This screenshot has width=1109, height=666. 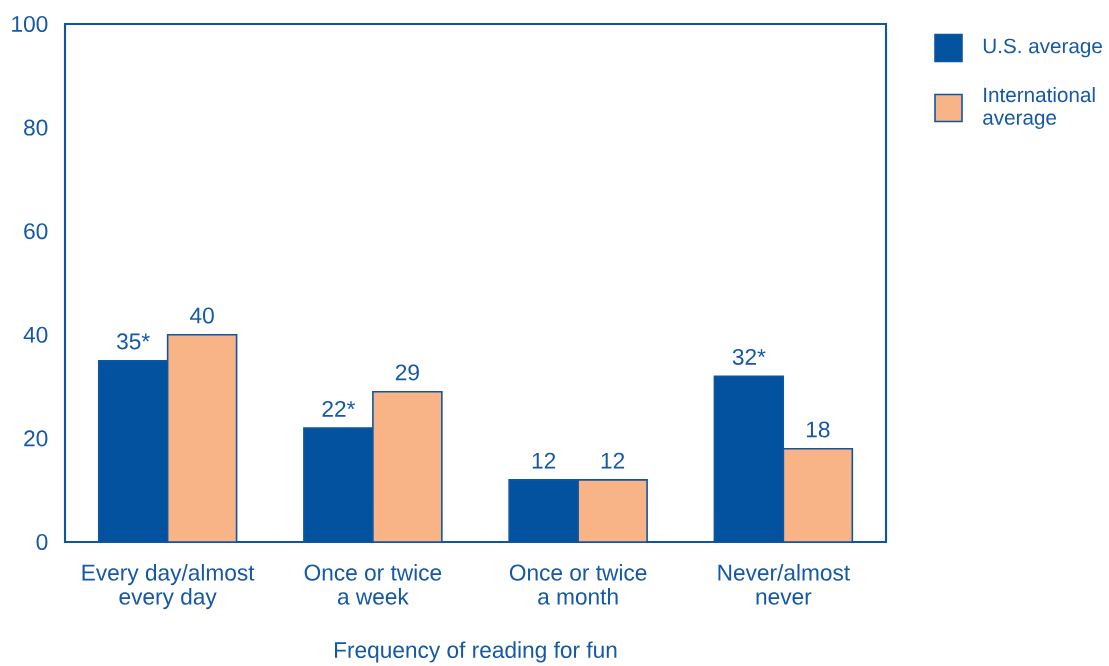 I want to click on y-tick-label: 40, so click(x=35, y=334).